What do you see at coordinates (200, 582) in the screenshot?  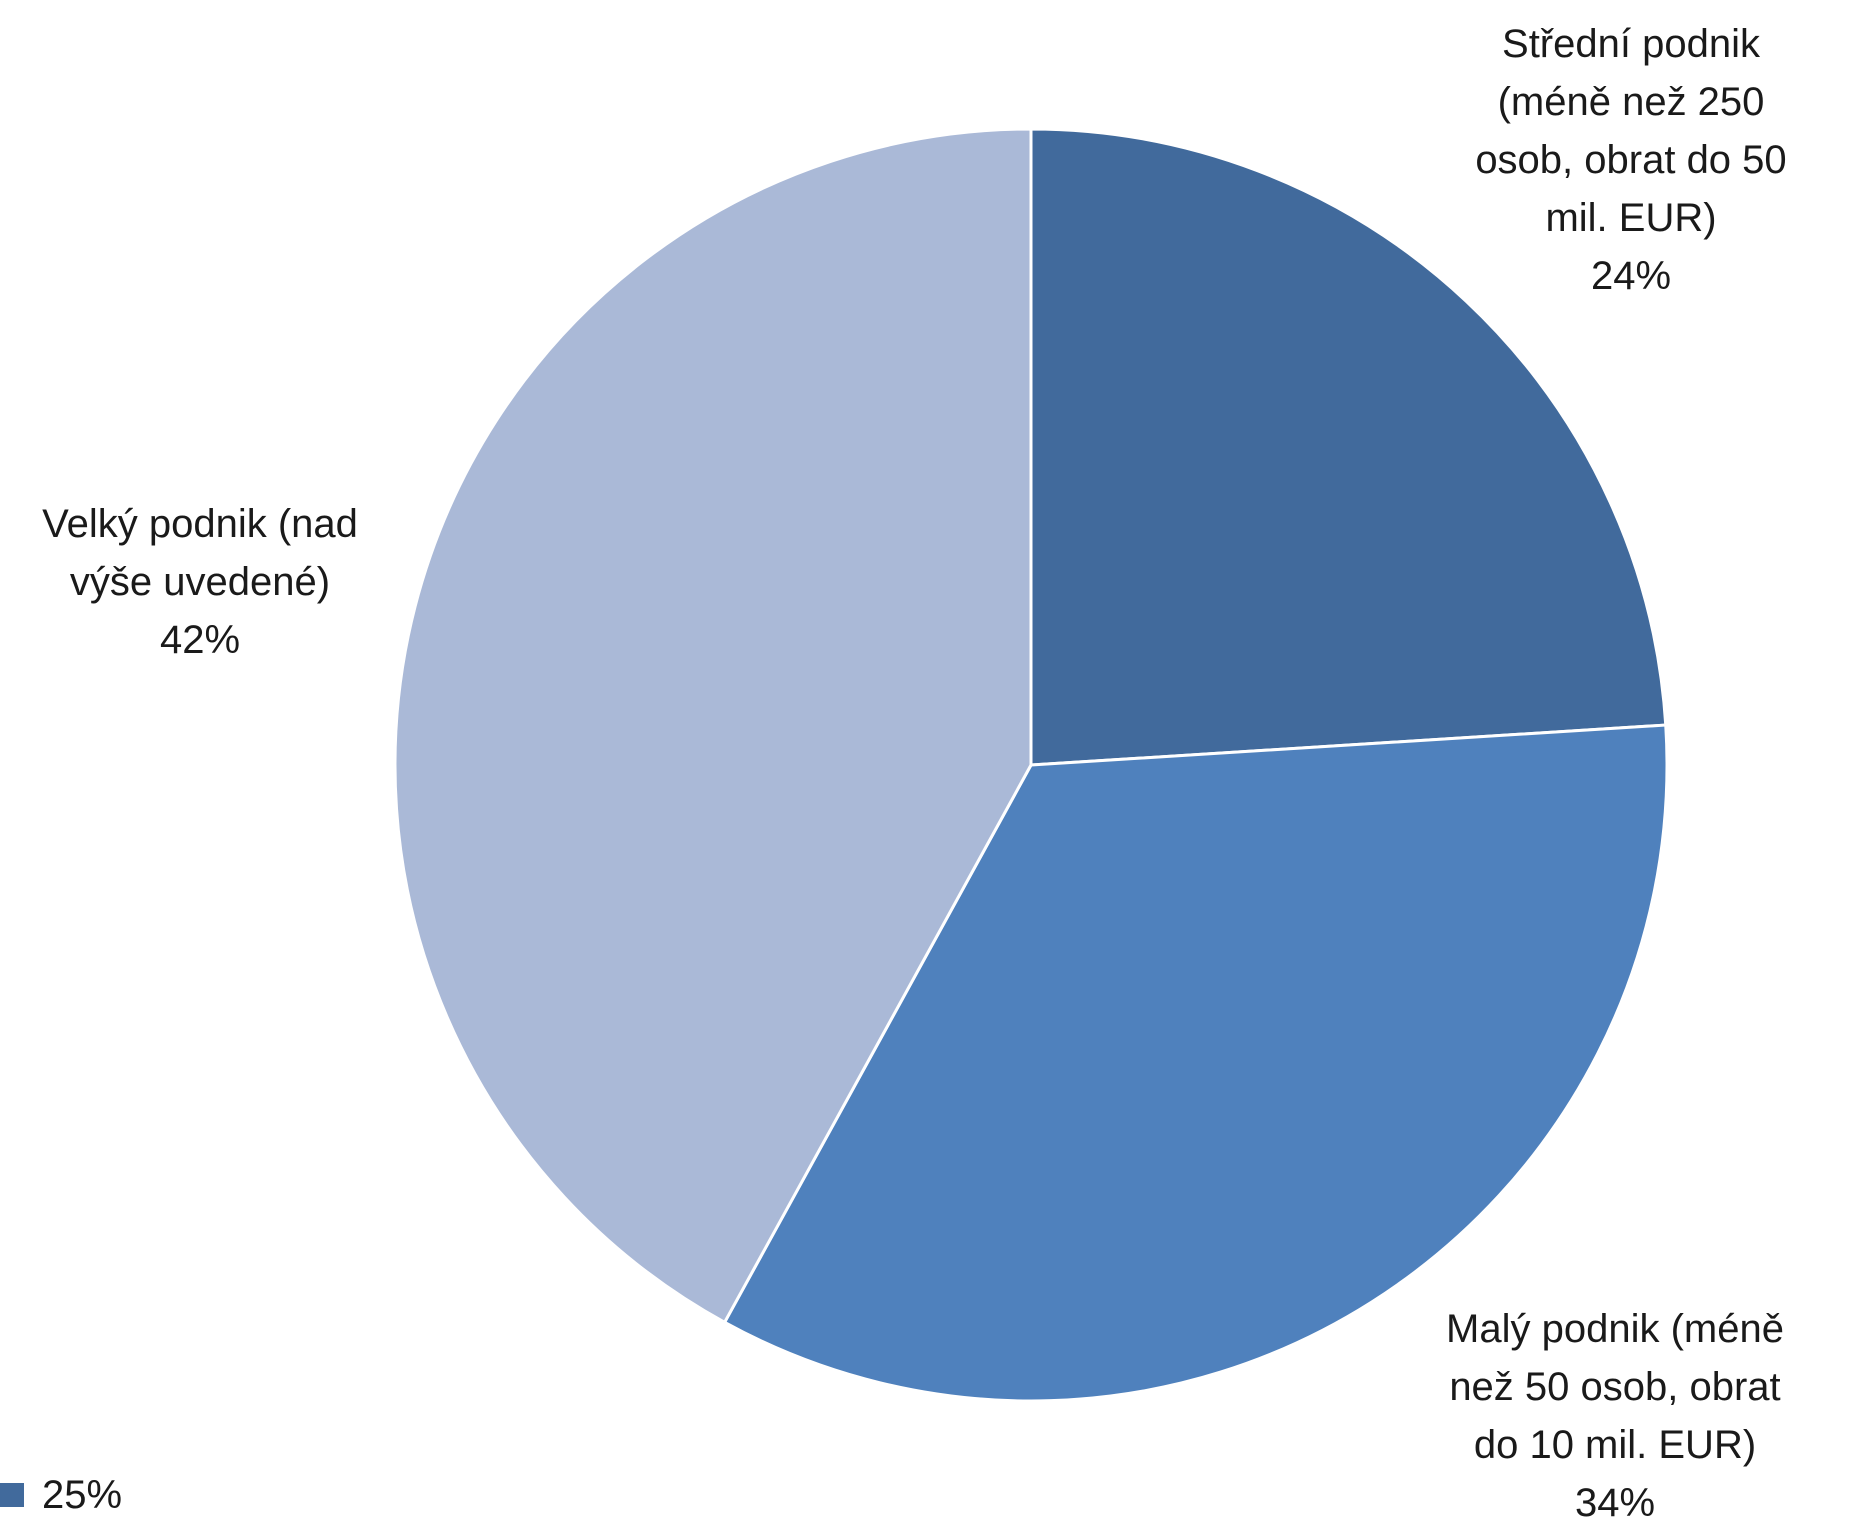 I see `slice-label-large-enterprise: Velký podnik (nad výše uvedené) 42%` at bounding box center [200, 582].